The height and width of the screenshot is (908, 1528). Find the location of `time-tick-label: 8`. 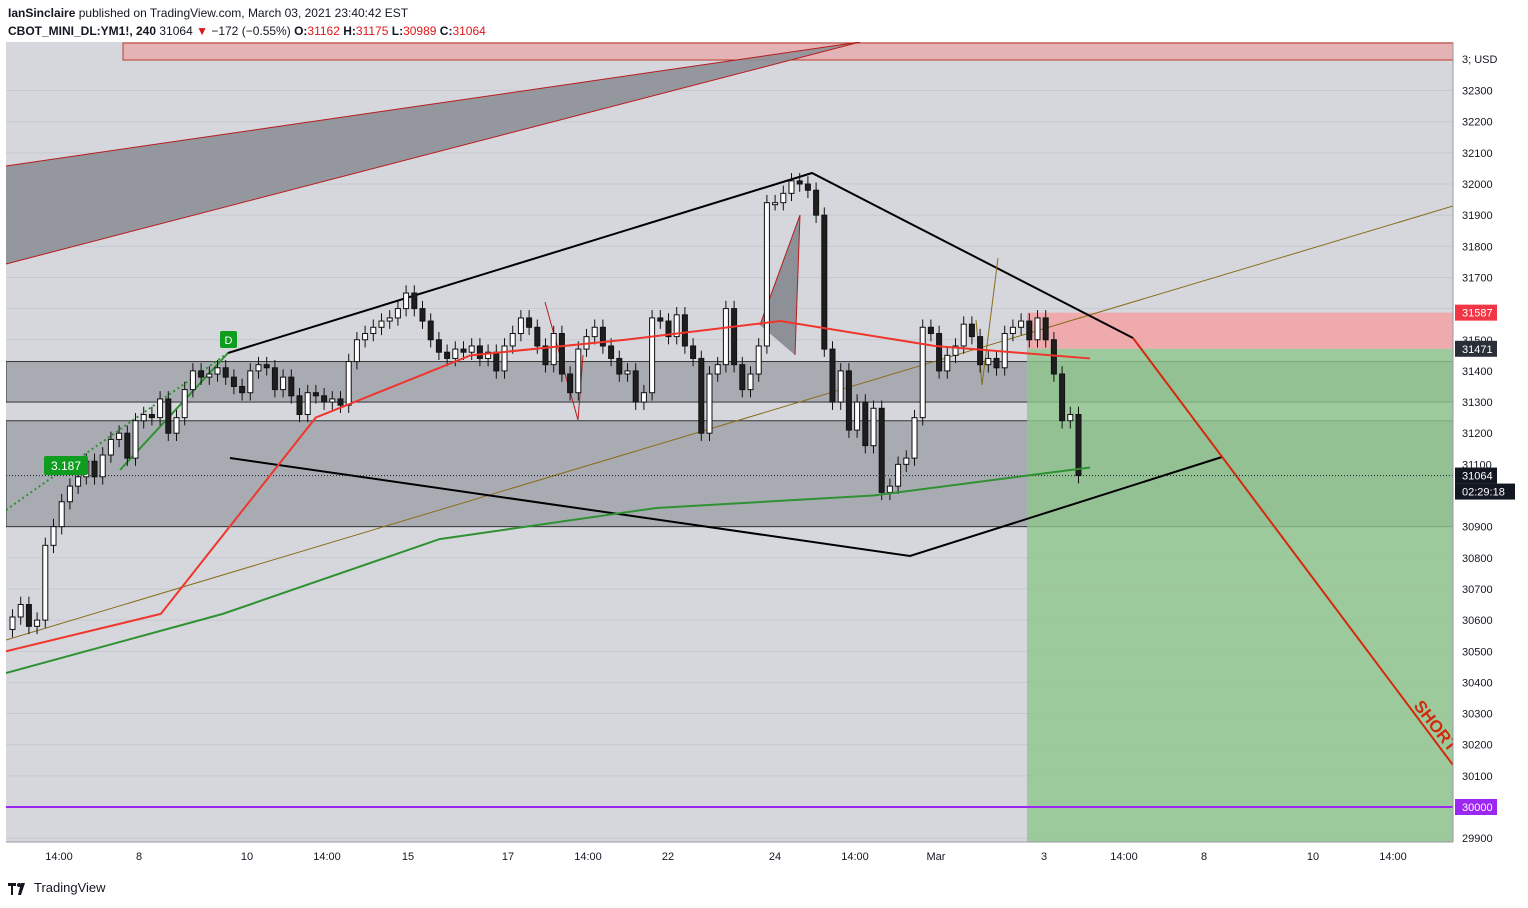

time-tick-label: 8 is located at coordinates (1204, 857).